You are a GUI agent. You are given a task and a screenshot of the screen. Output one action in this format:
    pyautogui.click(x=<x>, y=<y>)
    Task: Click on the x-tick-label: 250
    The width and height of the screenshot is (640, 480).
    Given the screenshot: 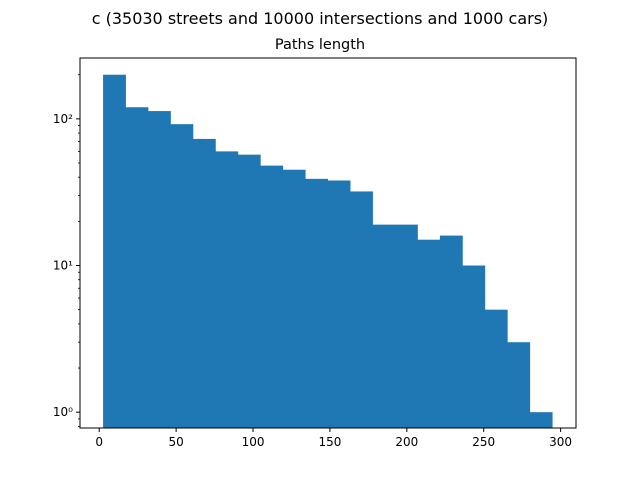 What is the action you would take?
    pyautogui.click(x=483, y=442)
    